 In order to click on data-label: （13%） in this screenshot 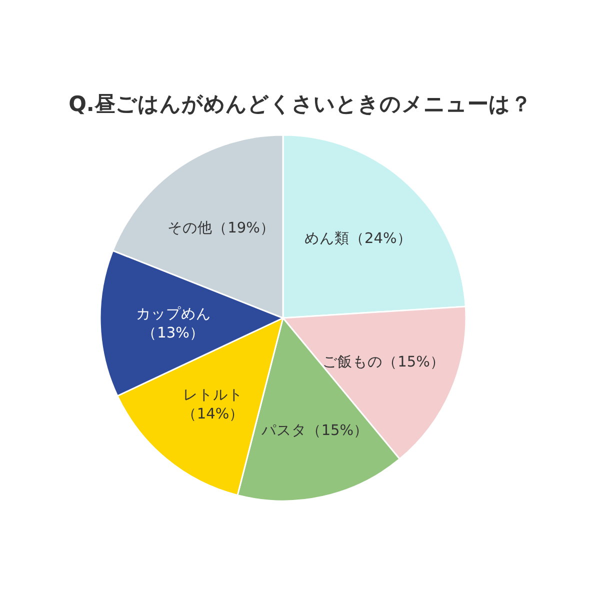, I will do `click(173, 333)`.